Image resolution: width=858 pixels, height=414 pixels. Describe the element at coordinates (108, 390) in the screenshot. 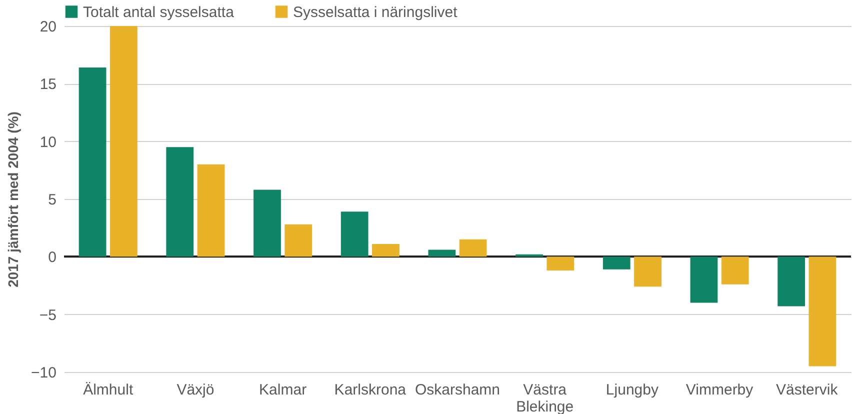

I see `x-tick-label: Älmhult` at that location.